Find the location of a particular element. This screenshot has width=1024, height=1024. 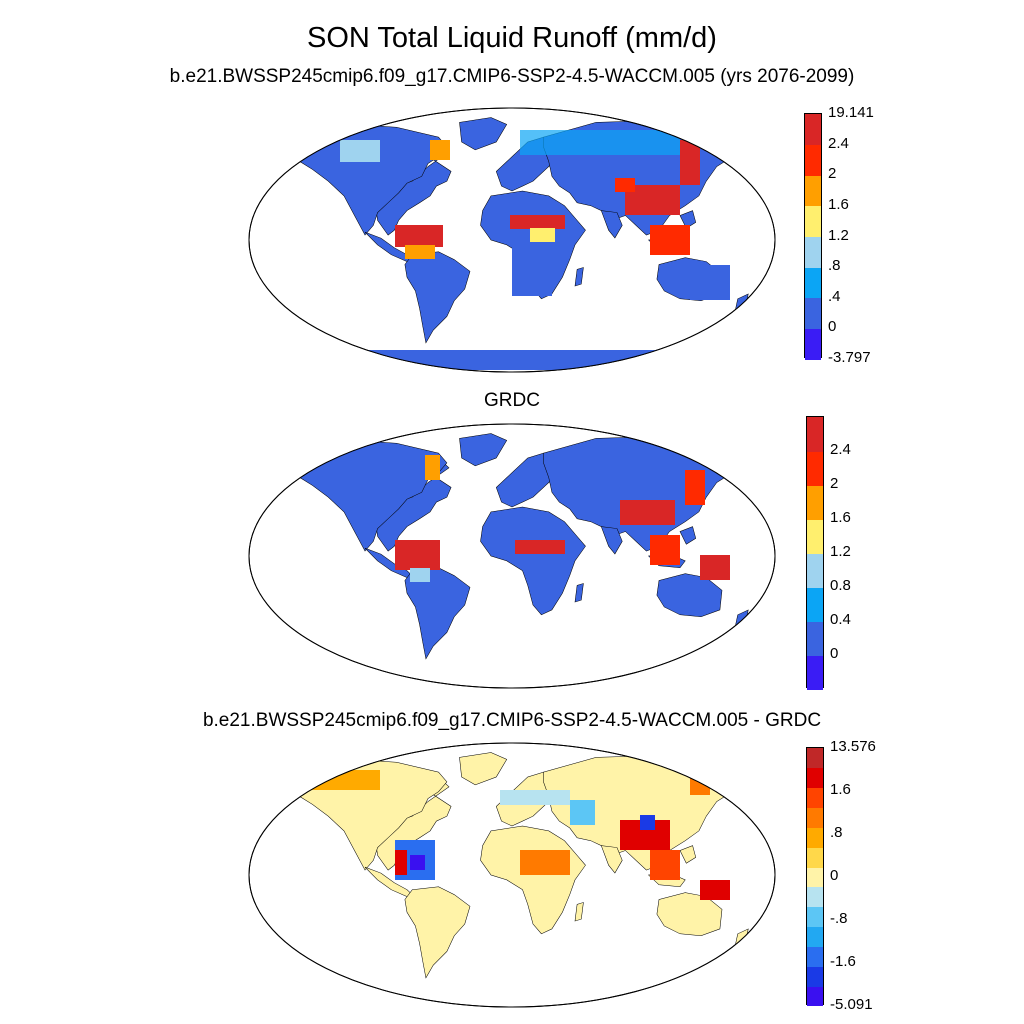

obs-hotspots is located at coordinates (562, 518).